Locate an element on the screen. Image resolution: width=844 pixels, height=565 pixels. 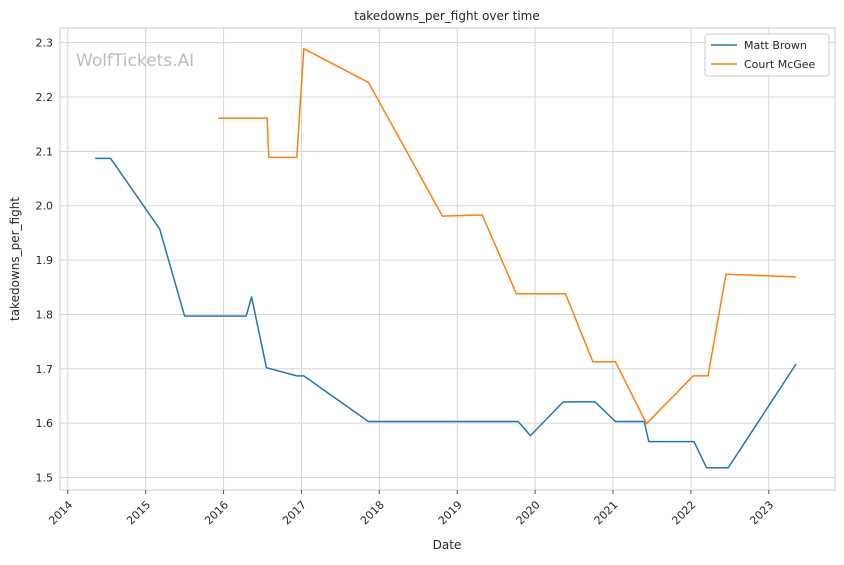
x-tick-label: 2014 is located at coordinates (60, 512).